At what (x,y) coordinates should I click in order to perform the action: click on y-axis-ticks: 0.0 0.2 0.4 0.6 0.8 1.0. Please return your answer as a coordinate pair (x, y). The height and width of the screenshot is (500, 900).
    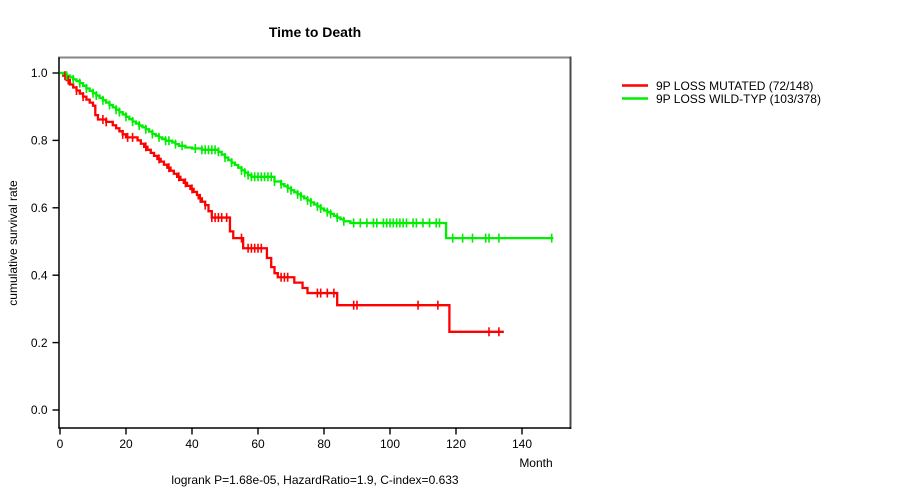
    Looking at the image, I should click on (45, 241).